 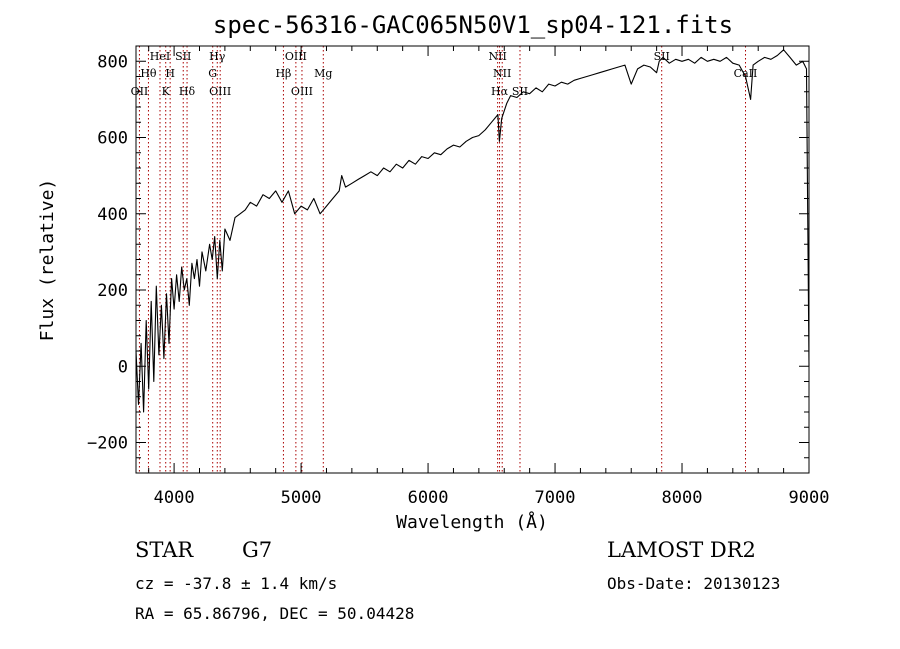 I want to click on object-type: STAR, so click(x=164, y=550).